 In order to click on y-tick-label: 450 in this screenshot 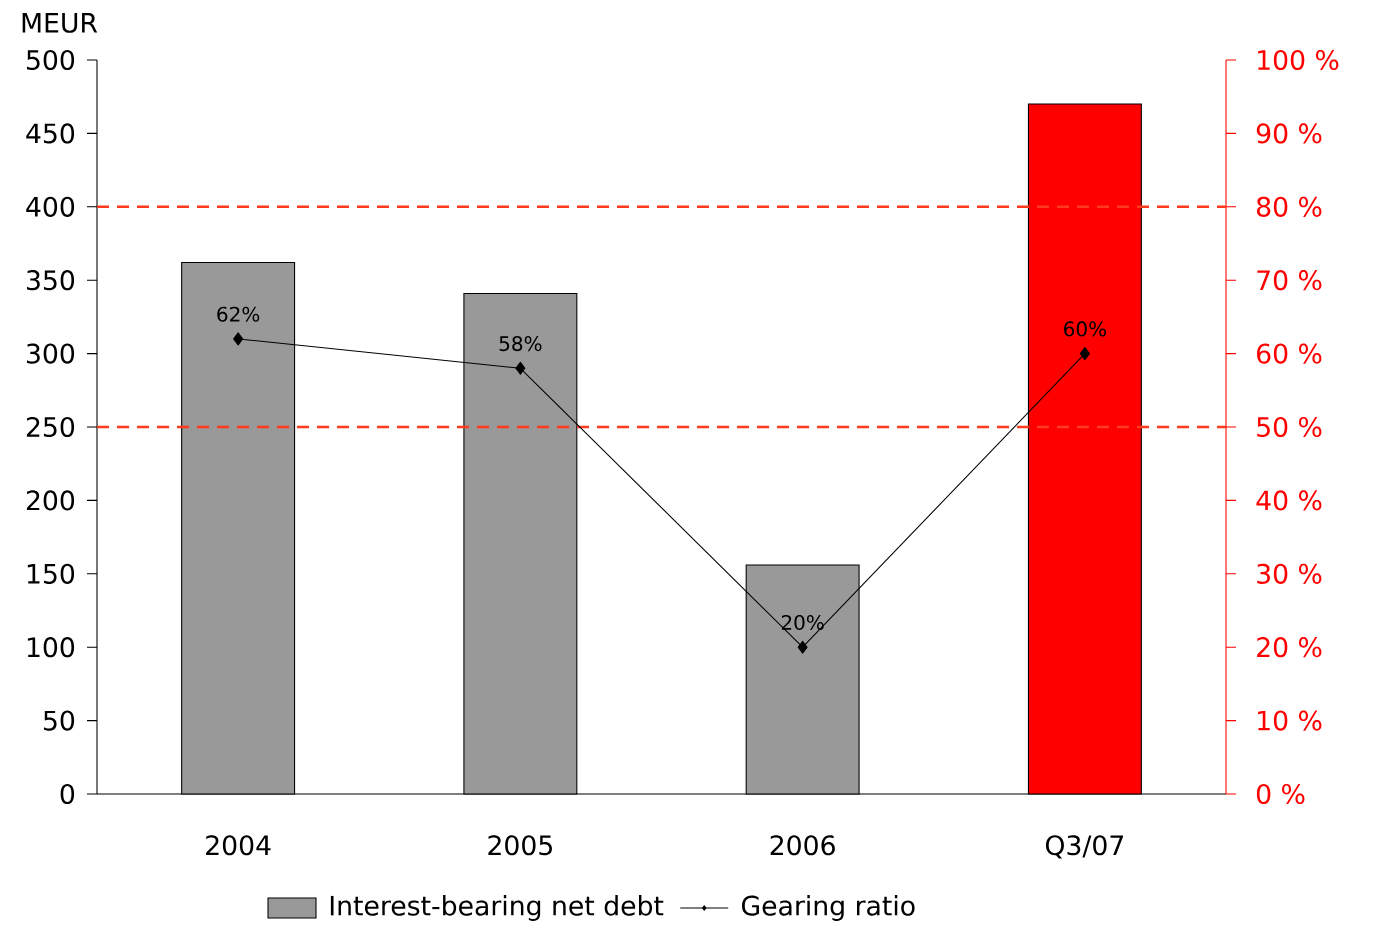, I will do `click(50, 133)`.